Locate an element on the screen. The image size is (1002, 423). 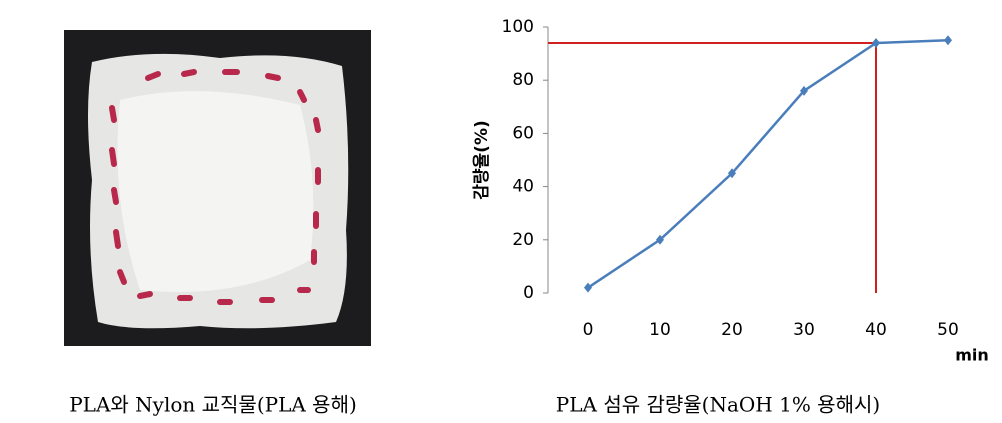
x-tick-label: 30 is located at coordinates (804, 330).